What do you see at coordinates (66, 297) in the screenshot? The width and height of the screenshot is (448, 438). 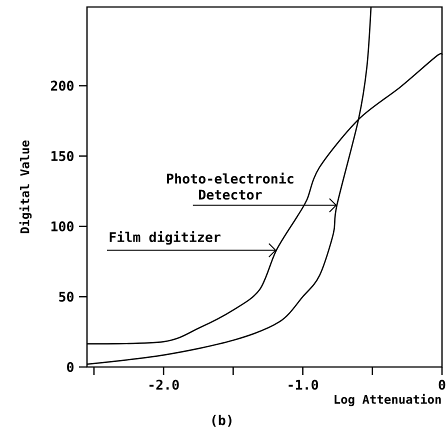 I see `y-tick-label: 50` at bounding box center [66, 297].